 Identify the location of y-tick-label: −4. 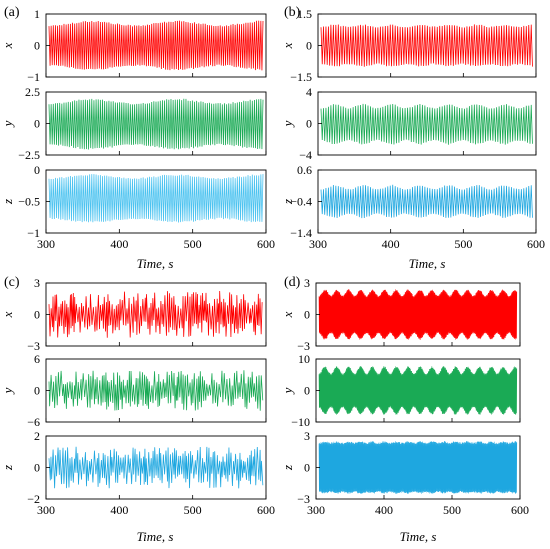
(305, 155).